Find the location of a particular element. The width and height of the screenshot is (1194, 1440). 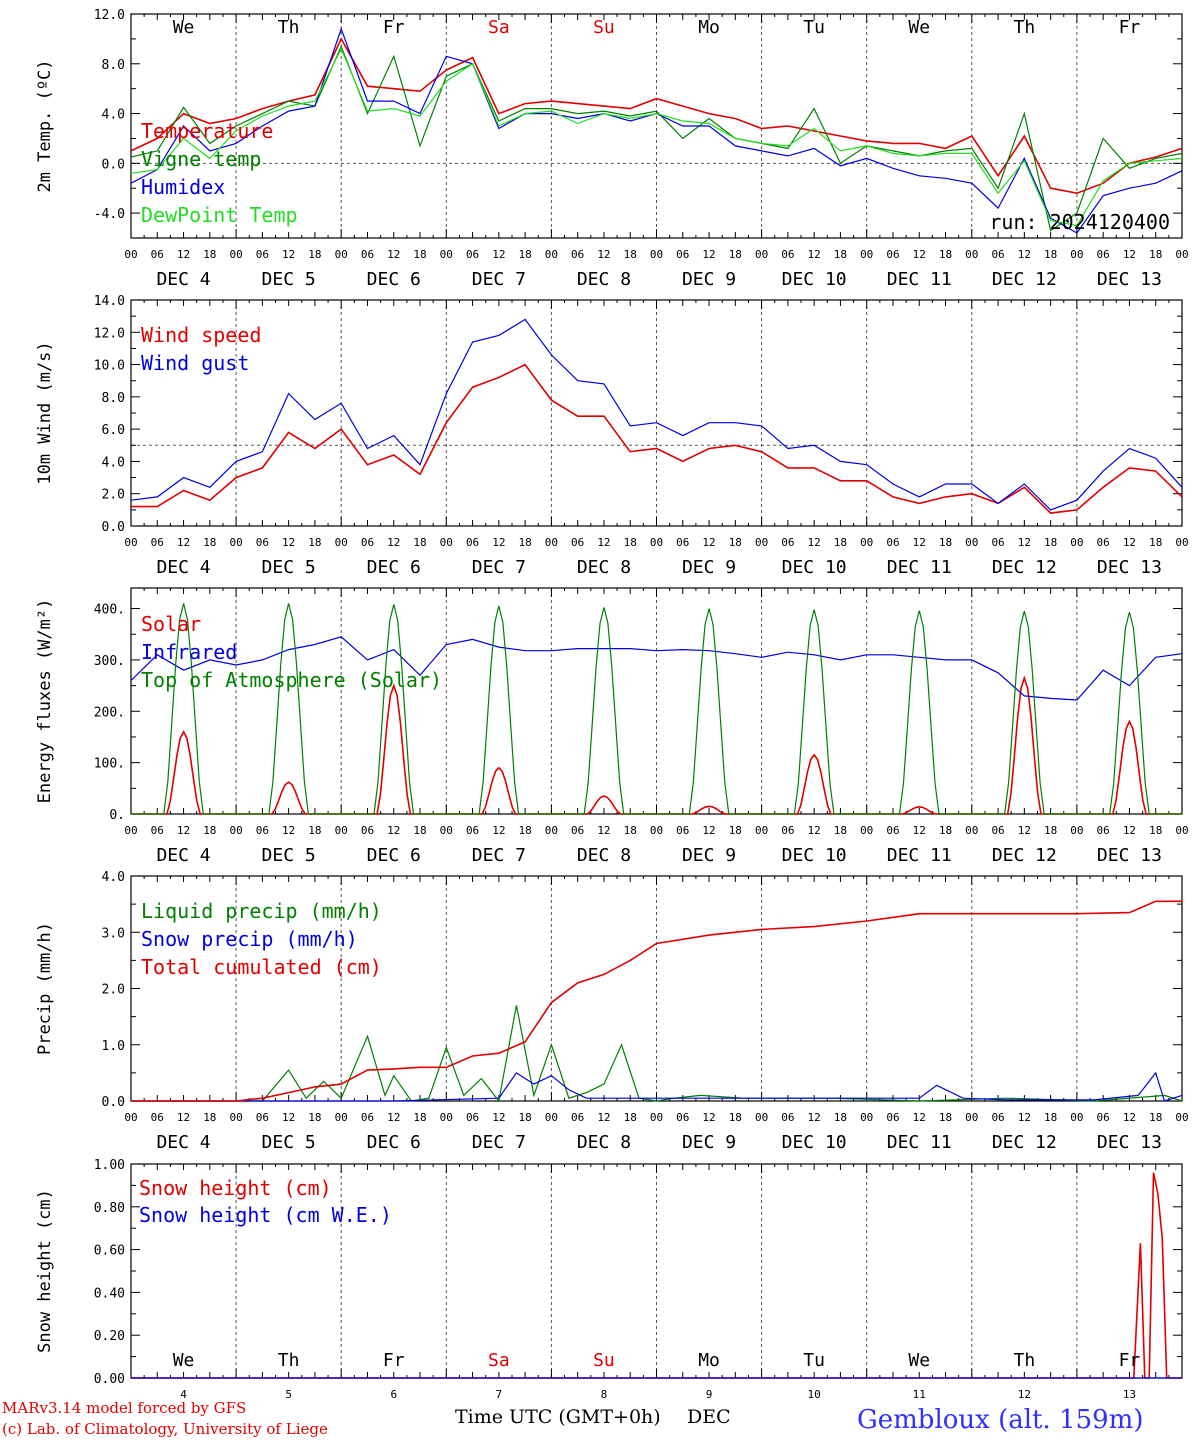

y-tick-label: 0.80 is located at coordinates (109, 1208).